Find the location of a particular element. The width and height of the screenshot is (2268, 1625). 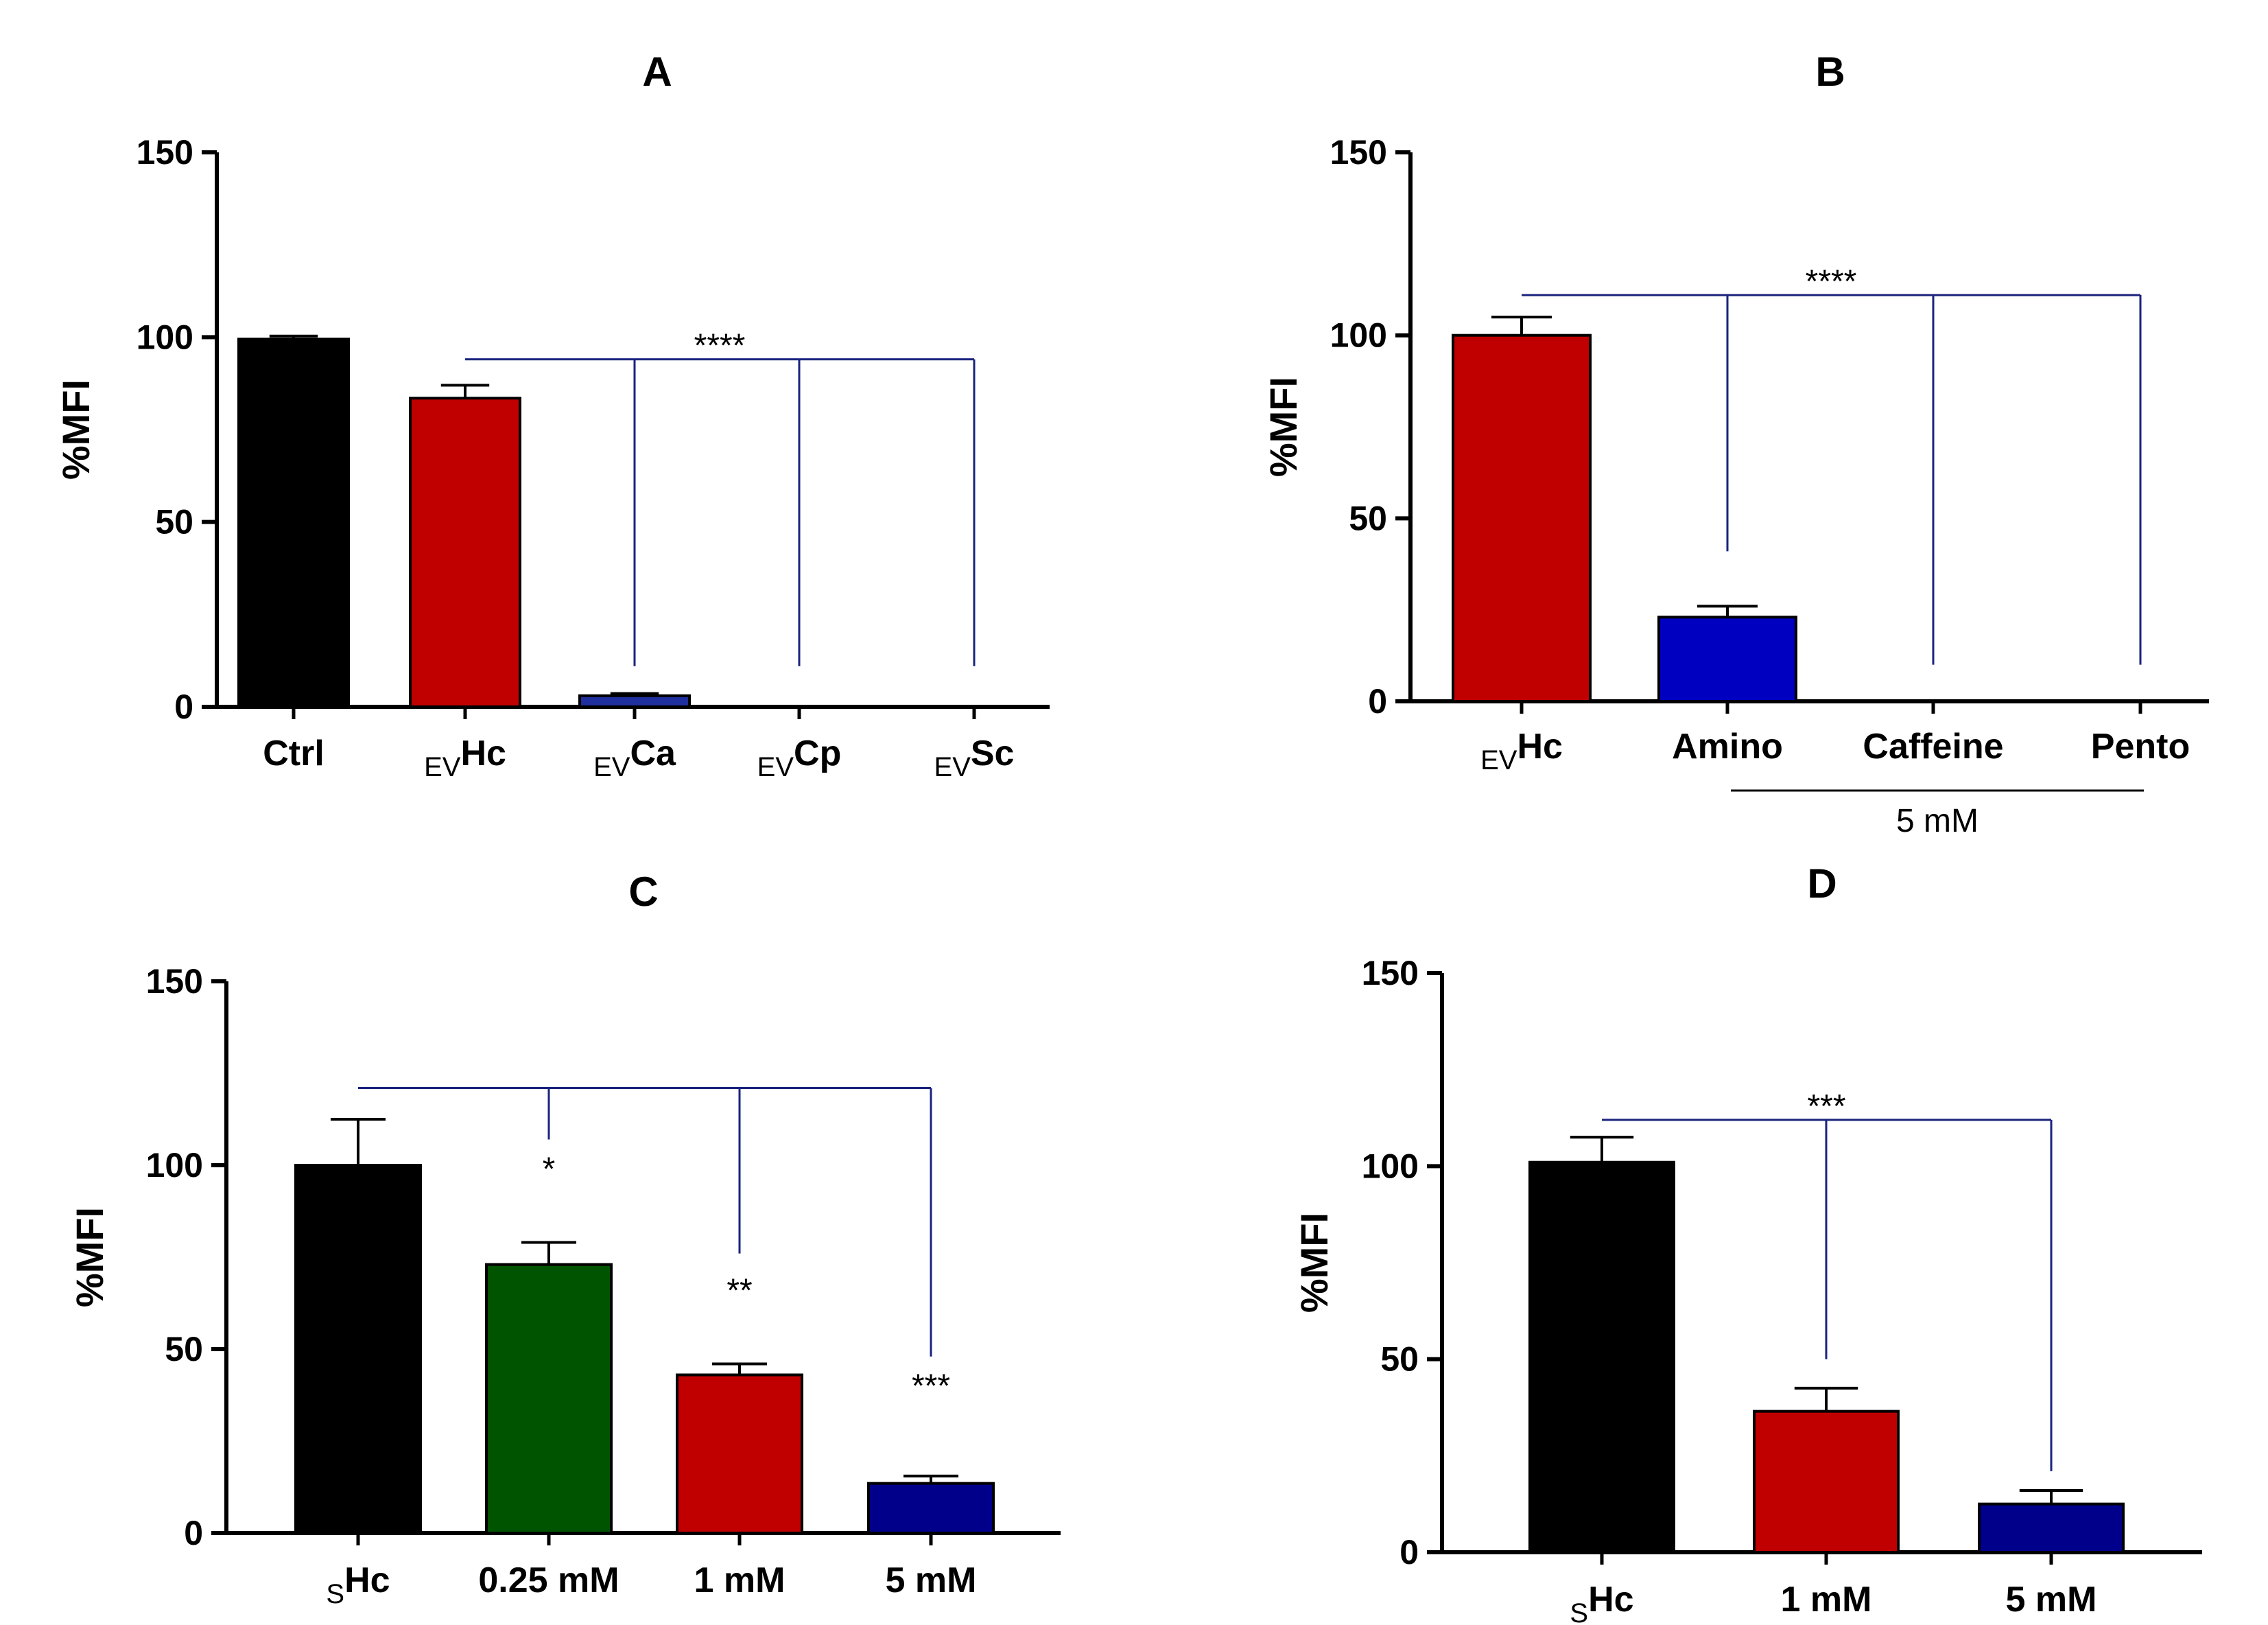

x-tick-label: Caffeine is located at coordinates (1933, 747).